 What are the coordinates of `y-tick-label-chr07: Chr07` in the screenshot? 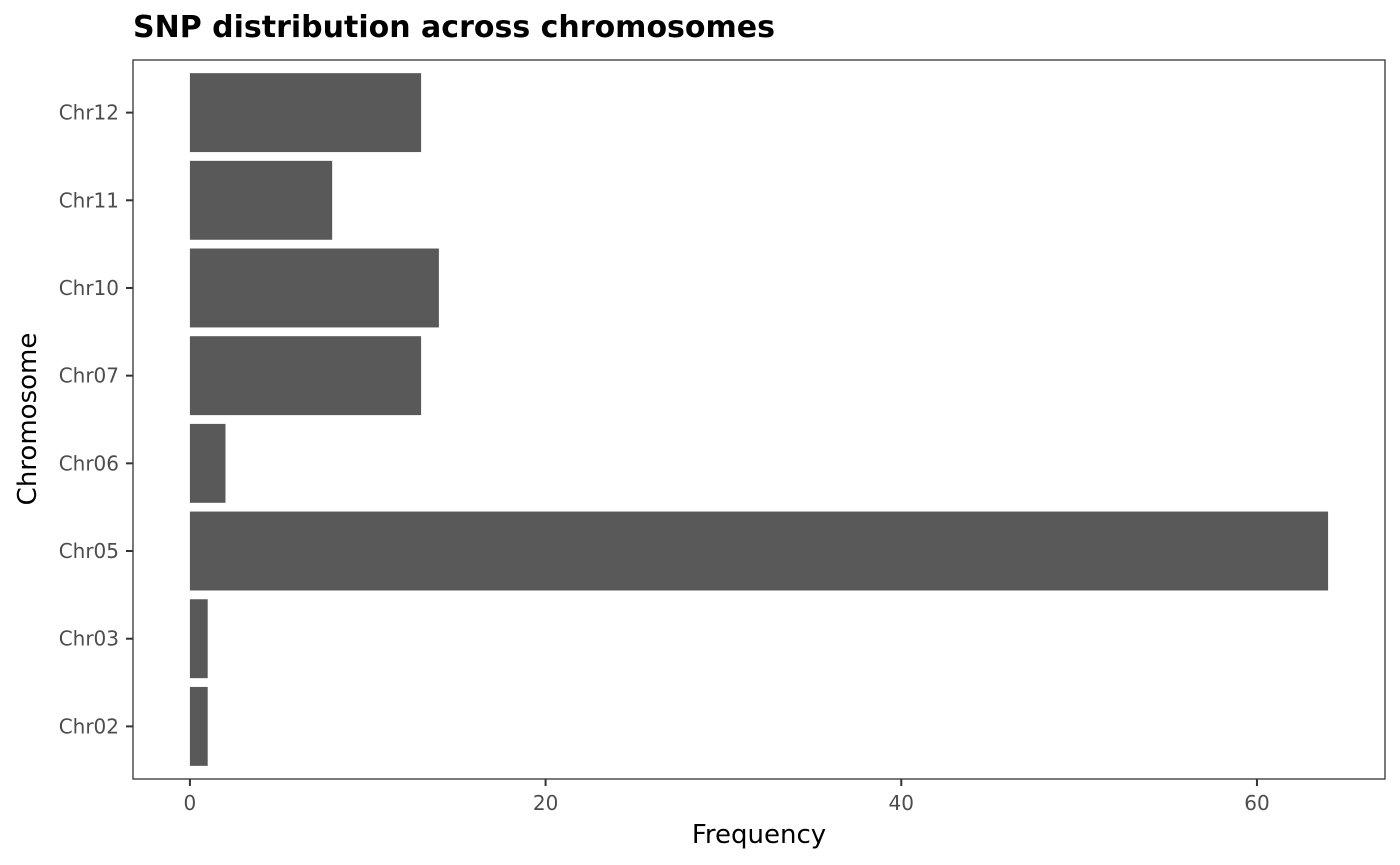 It's located at (89, 376).